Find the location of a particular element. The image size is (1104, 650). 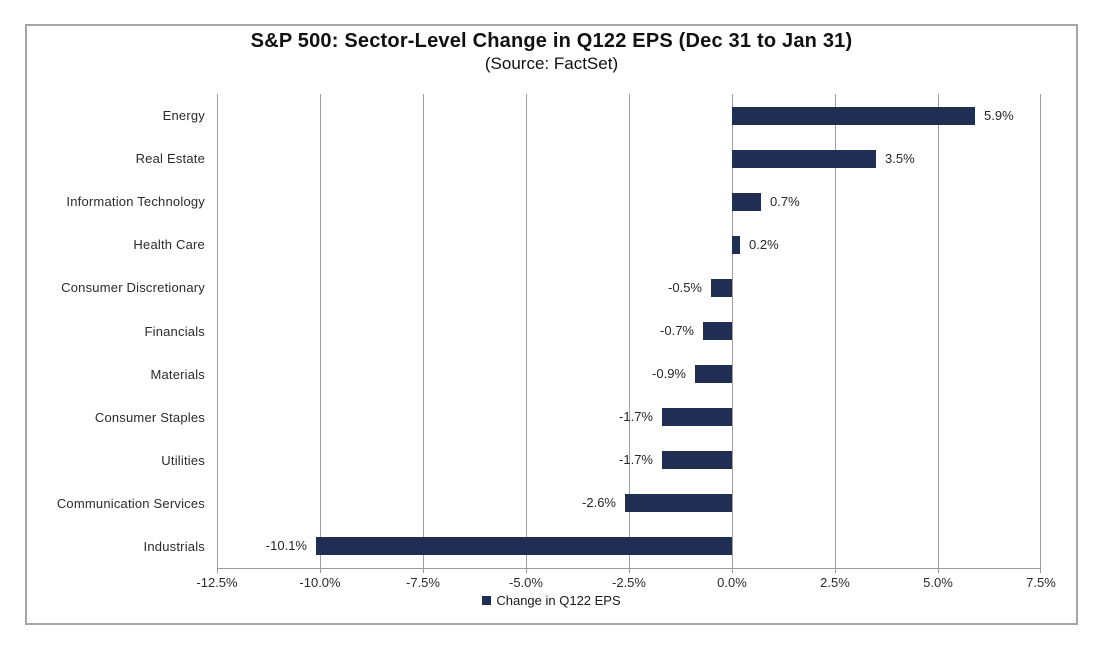

bar-information-technology is located at coordinates (746, 201).